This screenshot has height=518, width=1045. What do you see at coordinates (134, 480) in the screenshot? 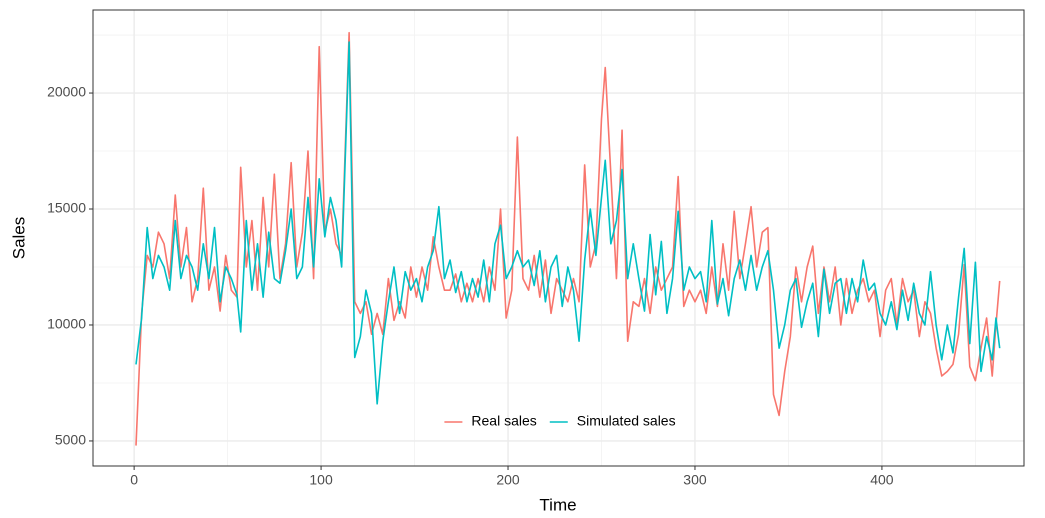
I see `x-tick-label: 0` at bounding box center [134, 480].